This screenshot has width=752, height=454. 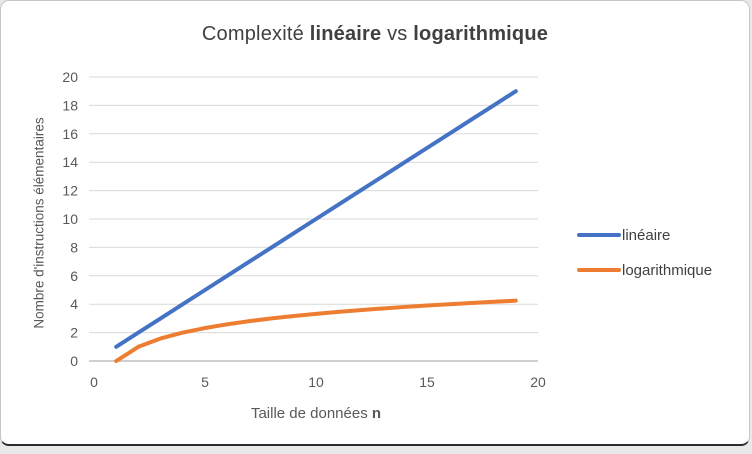 I want to click on chart-title-vs: vs, so click(x=397, y=34).